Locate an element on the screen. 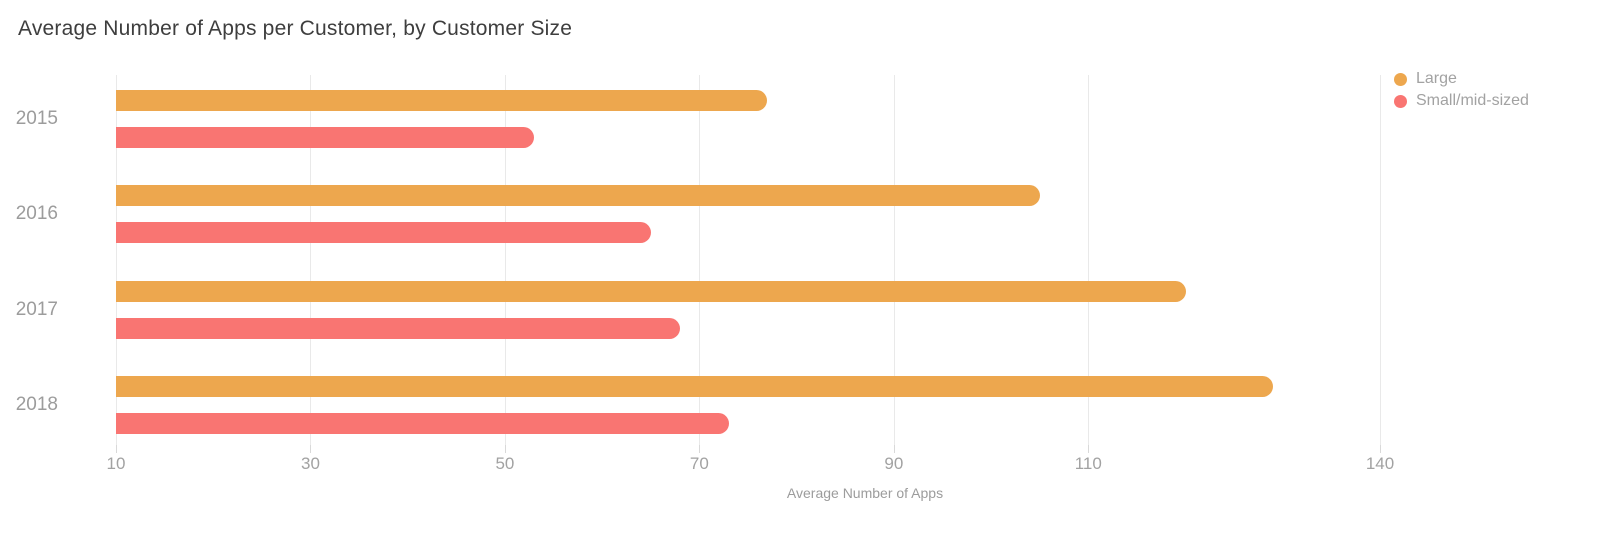 The height and width of the screenshot is (537, 1600). x-tick-label: 140 is located at coordinates (1380, 463).